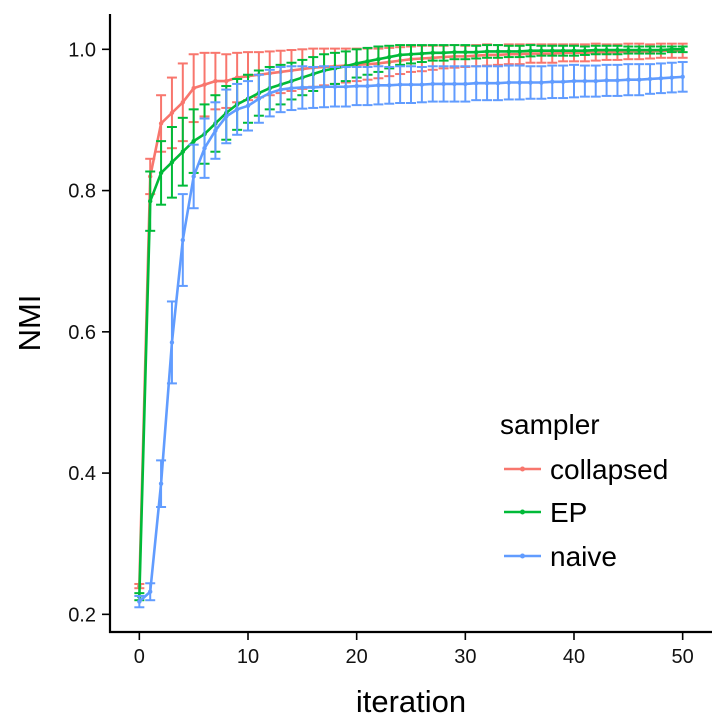 The width and height of the screenshot is (727, 727). Describe the element at coordinates (411, 701) in the screenshot. I see `x-axis-title: iteration` at that location.